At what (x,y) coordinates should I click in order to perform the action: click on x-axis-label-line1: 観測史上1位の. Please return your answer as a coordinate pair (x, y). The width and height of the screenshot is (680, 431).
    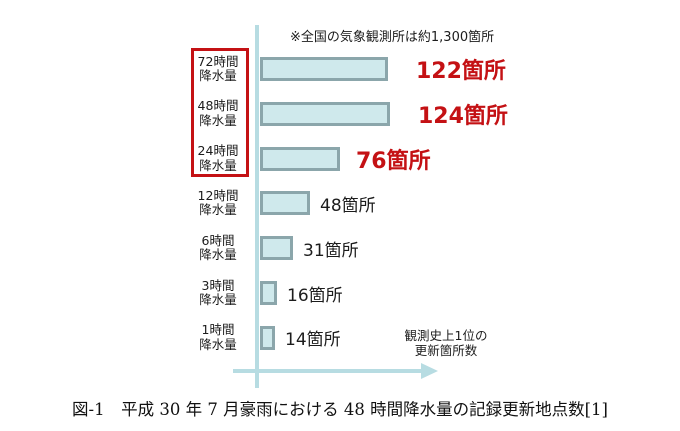
    Looking at the image, I should click on (446, 335).